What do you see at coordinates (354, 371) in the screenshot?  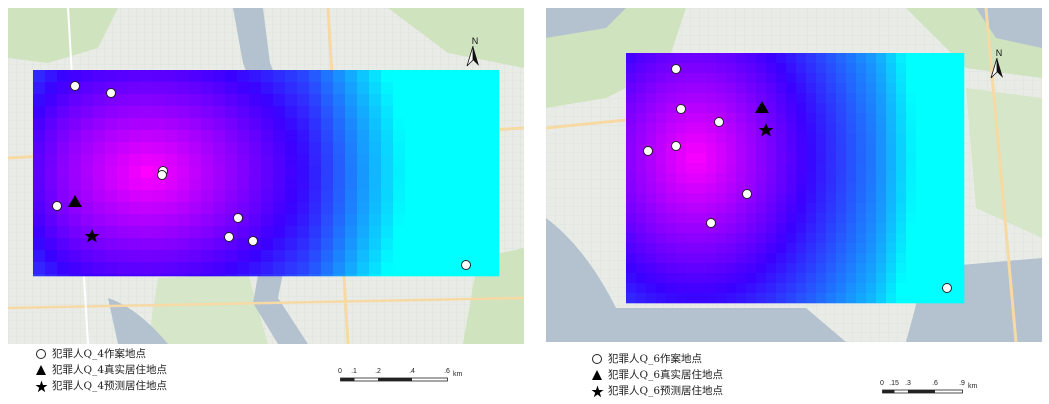 I see `scale-tick: .1` at bounding box center [354, 371].